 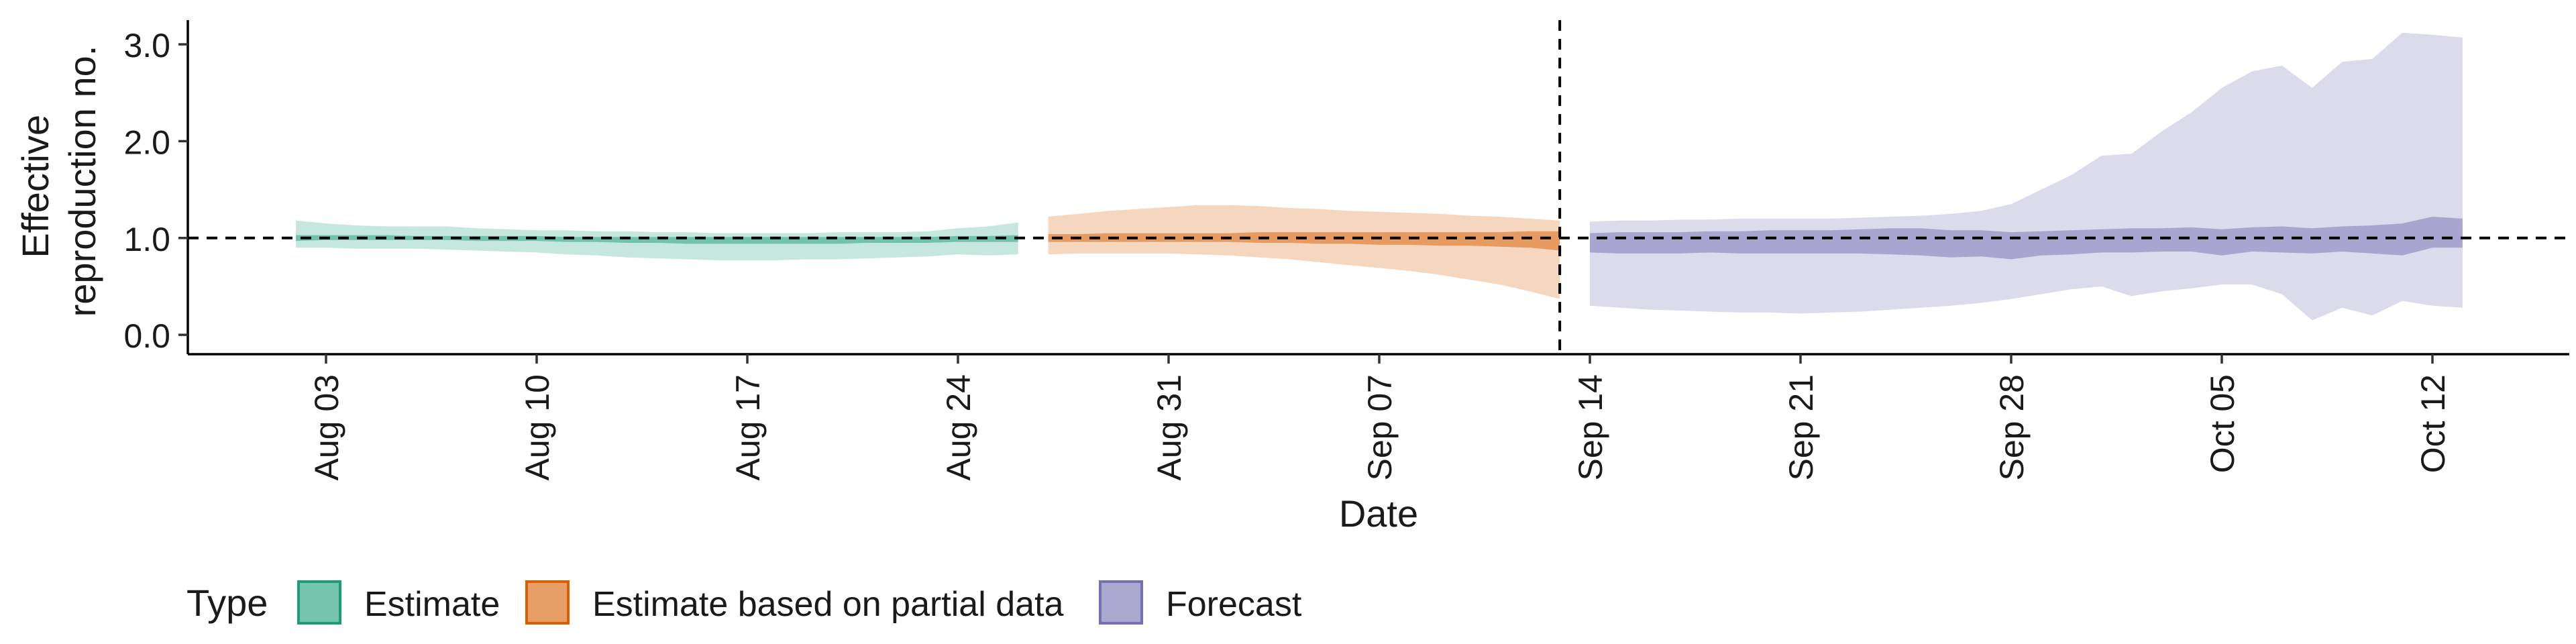 What do you see at coordinates (1304, 241) in the screenshot?
I see `partial-estimate-inner-band` at bounding box center [1304, 241].